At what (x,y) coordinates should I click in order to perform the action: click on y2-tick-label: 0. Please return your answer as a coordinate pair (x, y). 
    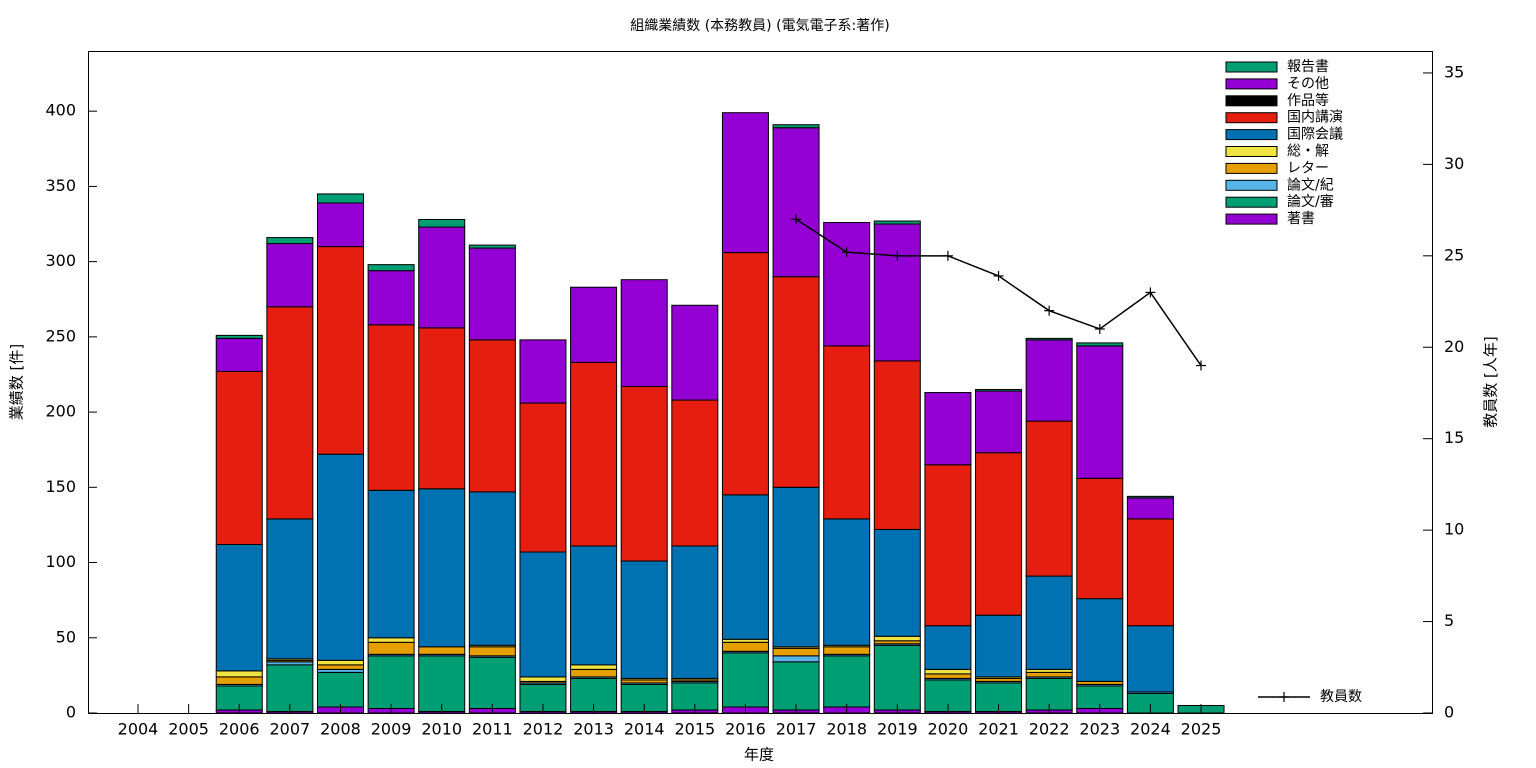
    Looking at the image, I should click on (1449, 712).